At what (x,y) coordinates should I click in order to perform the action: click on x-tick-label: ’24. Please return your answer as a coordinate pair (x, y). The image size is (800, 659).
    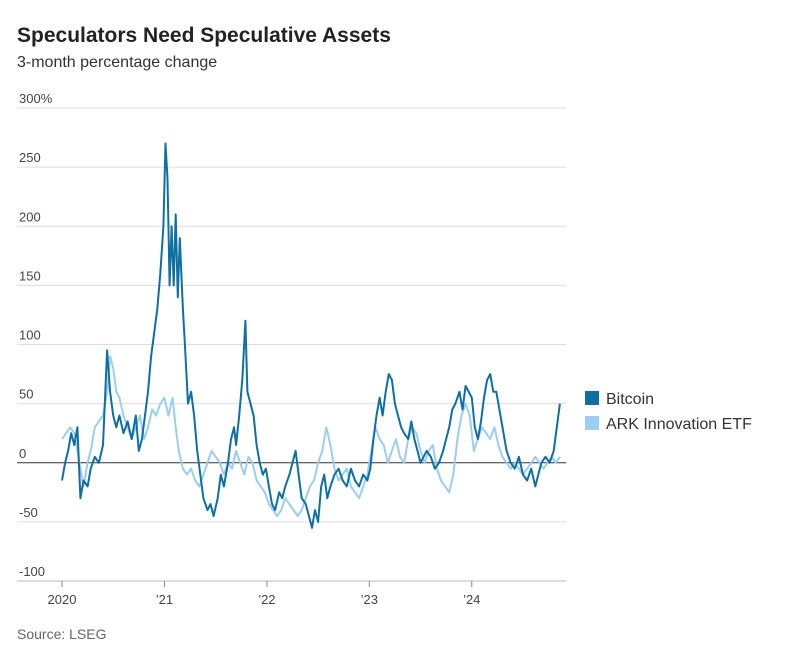
    Looking at the image, I should click on (471, 599).